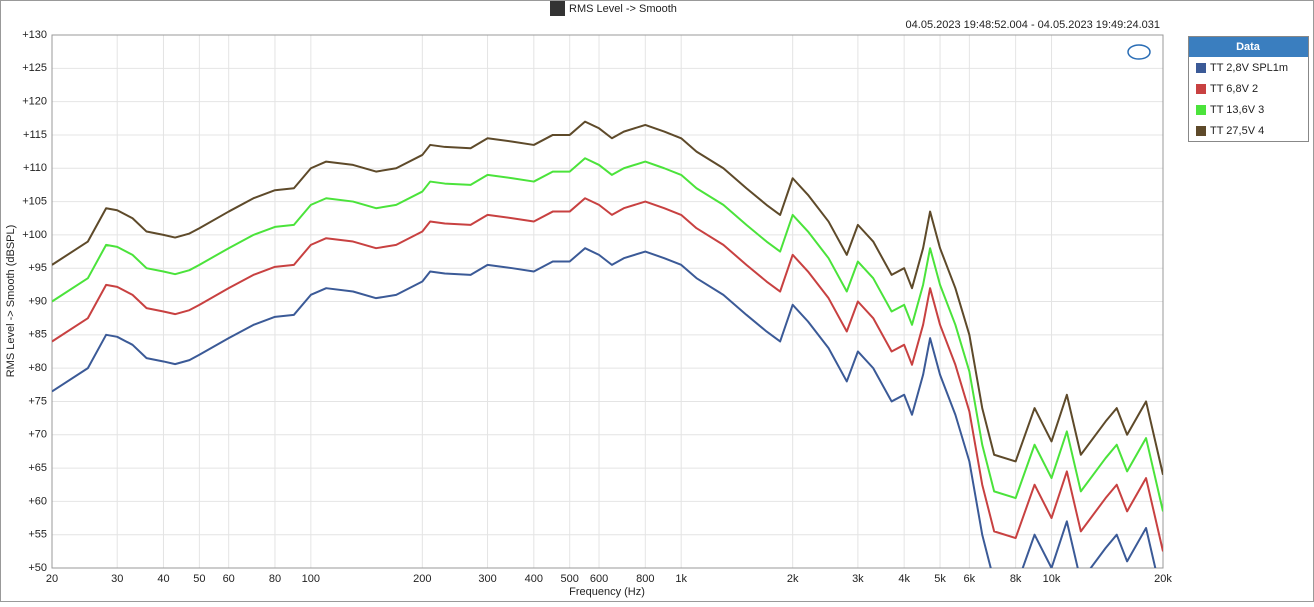 The image size is (1314, 607). I want to click on x-axis-label: Frequency (Hz), so click(607, 592).